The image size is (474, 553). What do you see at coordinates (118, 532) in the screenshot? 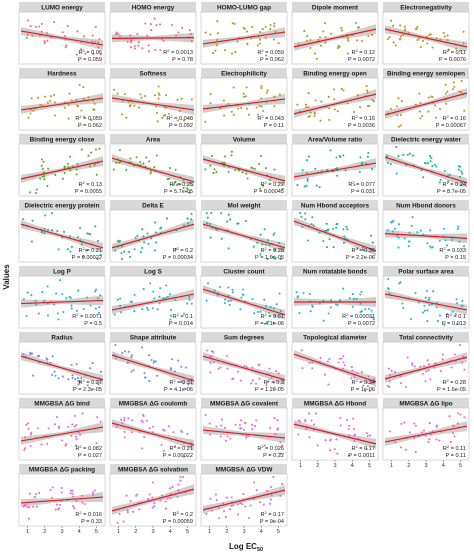
I see `x-tick-label: 1` at bounding box center [118, 532].